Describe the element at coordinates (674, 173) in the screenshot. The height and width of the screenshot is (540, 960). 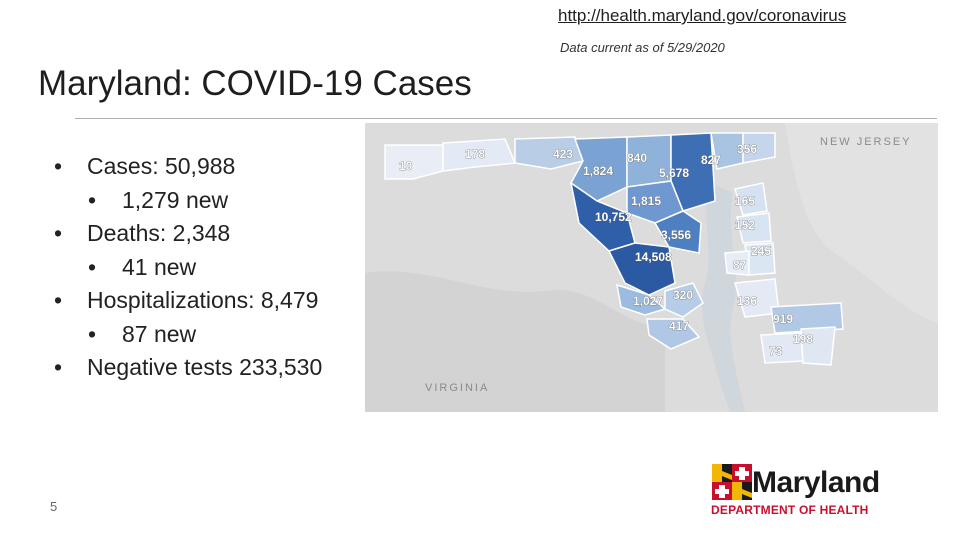
I see `count-label: 5,678` at that location.